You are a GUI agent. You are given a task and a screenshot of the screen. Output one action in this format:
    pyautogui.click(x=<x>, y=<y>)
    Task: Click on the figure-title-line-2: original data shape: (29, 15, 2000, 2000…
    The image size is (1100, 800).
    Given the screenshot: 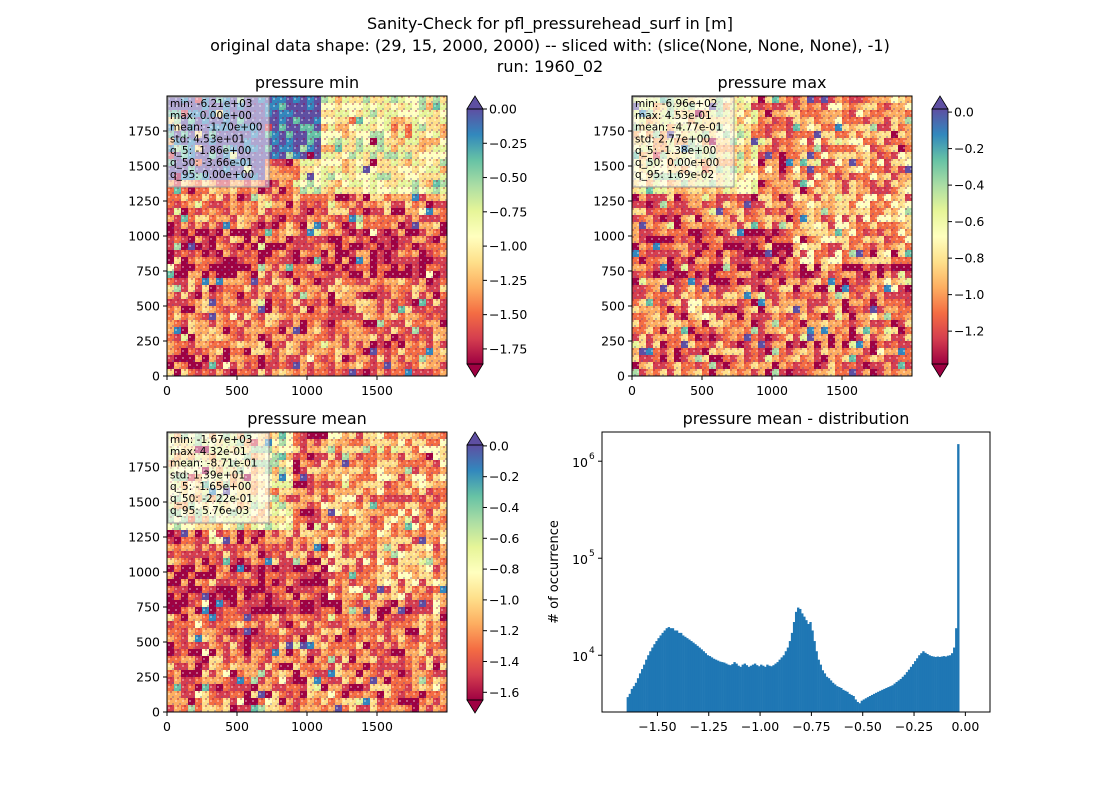 What is the action you would take?
    pyautogui.click(x=550, y=45)
    